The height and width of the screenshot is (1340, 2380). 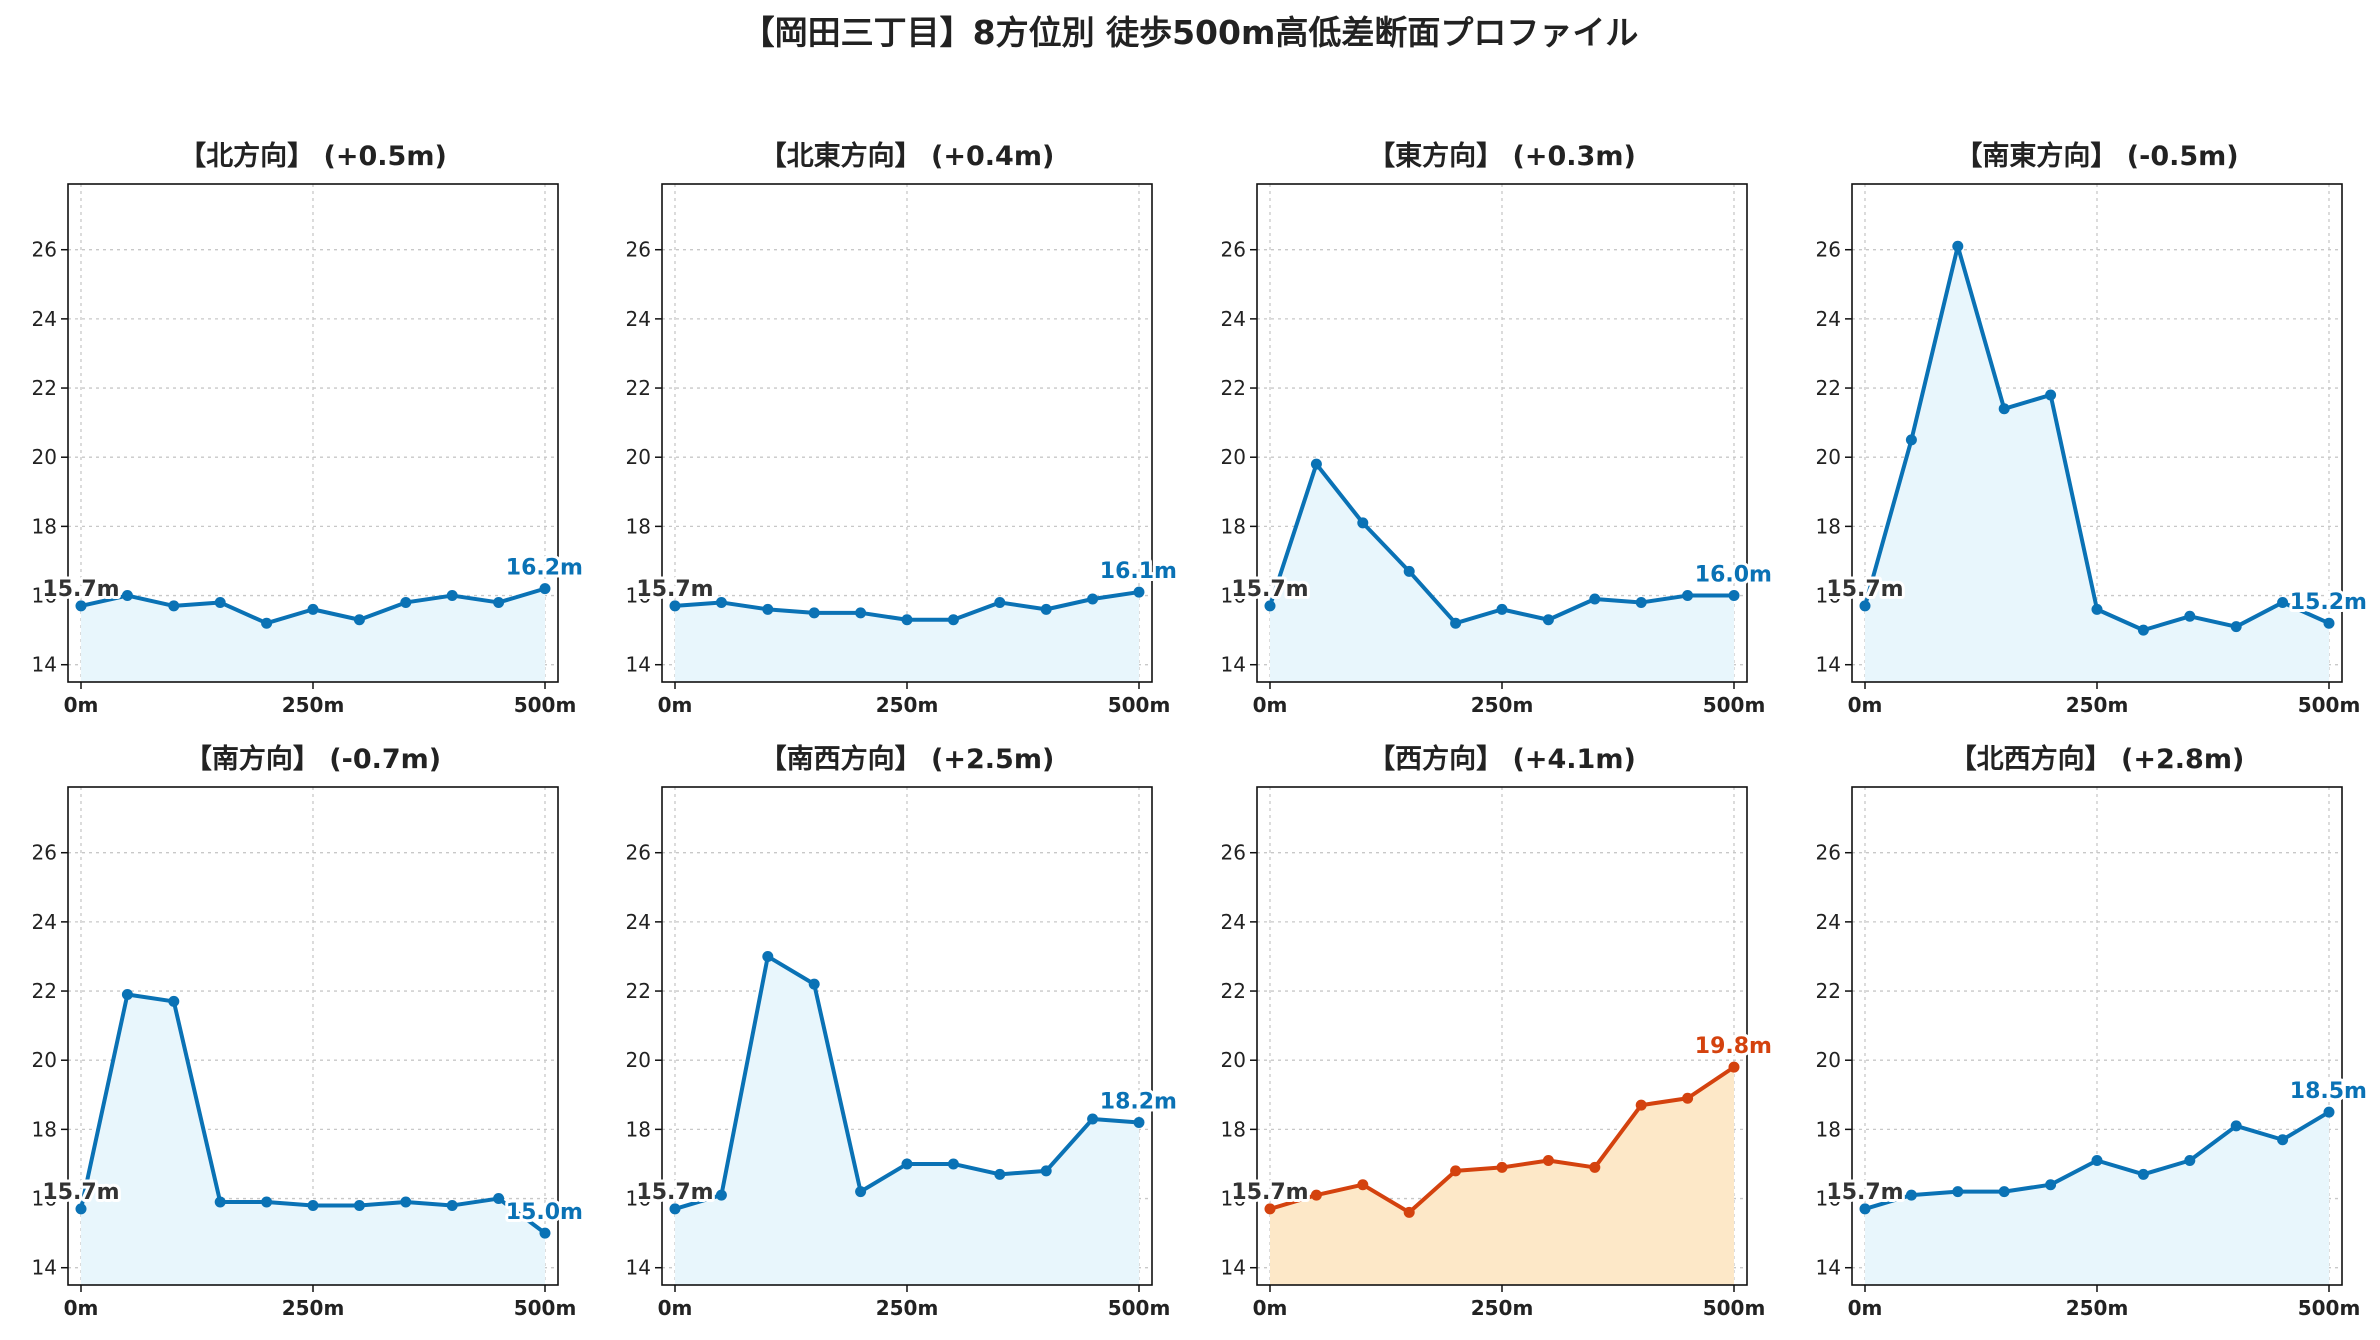 What do you see at coordinates (1233, 388) in the screenshot?
I see `panel-3-ytick-label: 22` at bounding box center [1233, 388].